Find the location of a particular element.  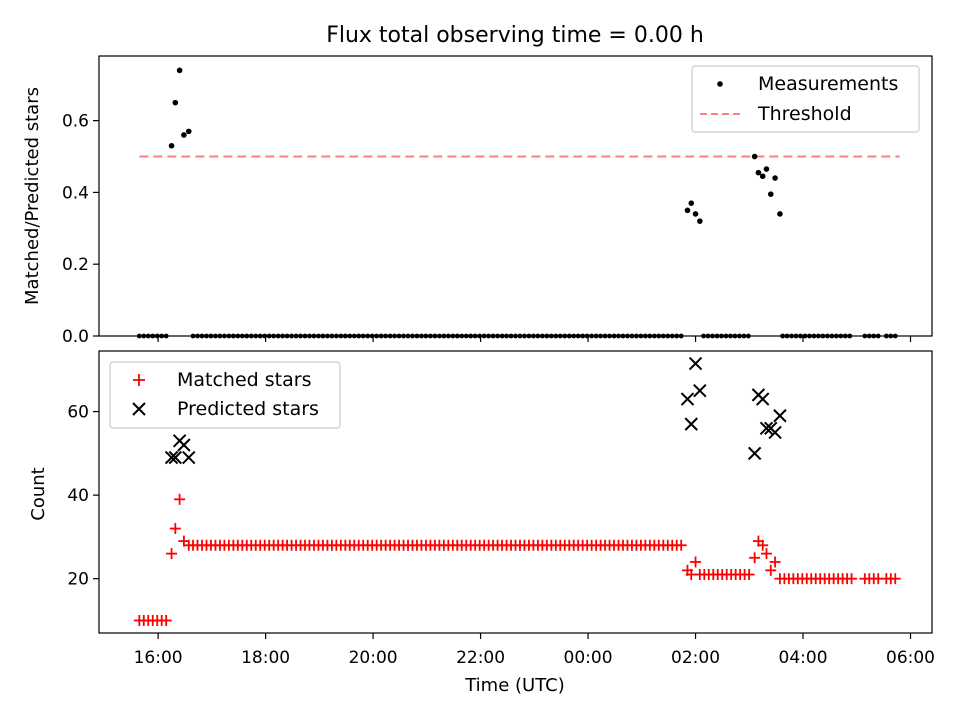

x-tick-label: 02:00 is located at coordinates (695, 658).